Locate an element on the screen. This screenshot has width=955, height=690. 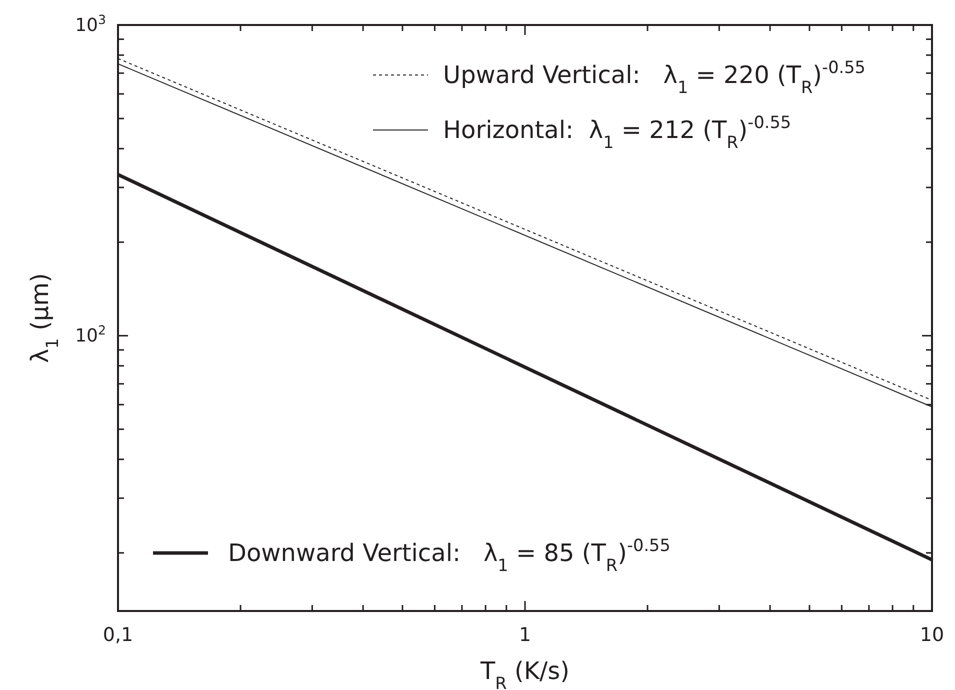
x-tick-label: 0,1 is located at coordinates (118, 635).